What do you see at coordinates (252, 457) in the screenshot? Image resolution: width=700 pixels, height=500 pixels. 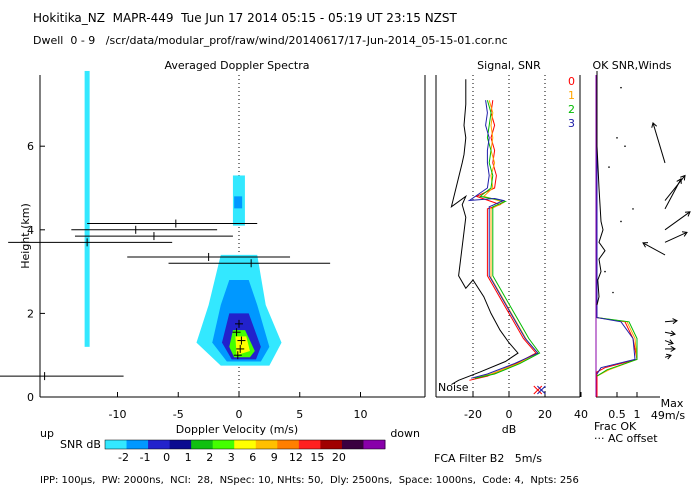 I see `colorbar-label: 6` at bounding box center [252, 457].